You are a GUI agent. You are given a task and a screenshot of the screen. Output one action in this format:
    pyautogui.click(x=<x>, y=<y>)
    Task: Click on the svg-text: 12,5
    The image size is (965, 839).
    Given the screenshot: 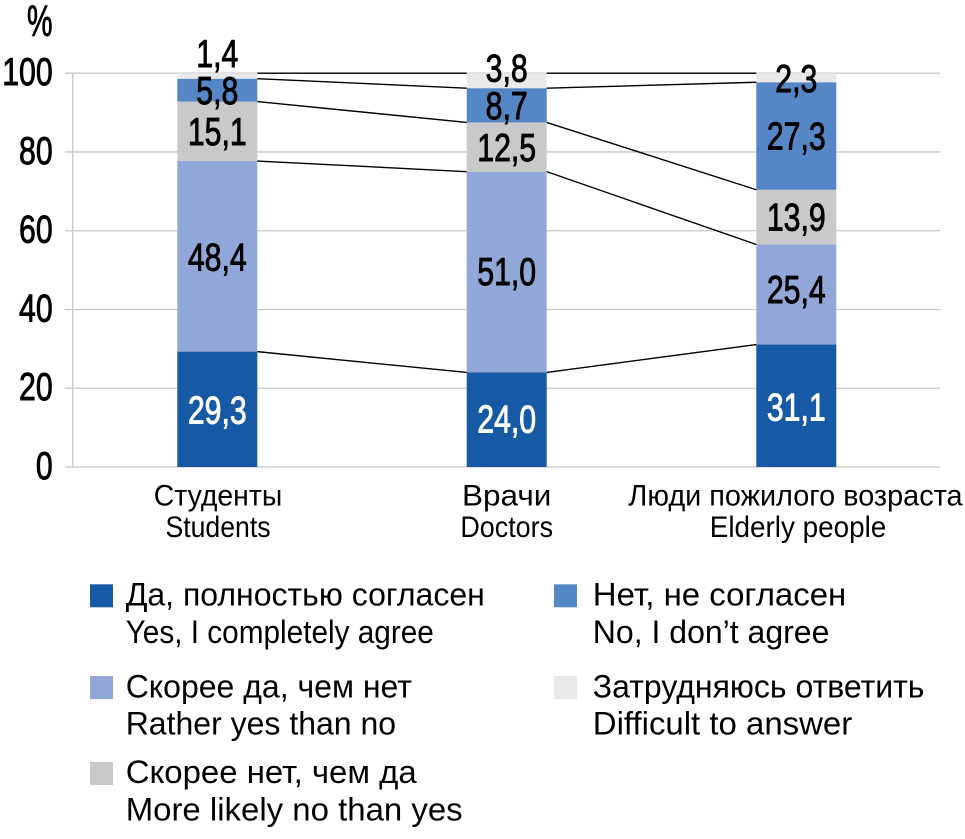 What is the action you would take?
    pyautogui.click(x=506, y=148)
    